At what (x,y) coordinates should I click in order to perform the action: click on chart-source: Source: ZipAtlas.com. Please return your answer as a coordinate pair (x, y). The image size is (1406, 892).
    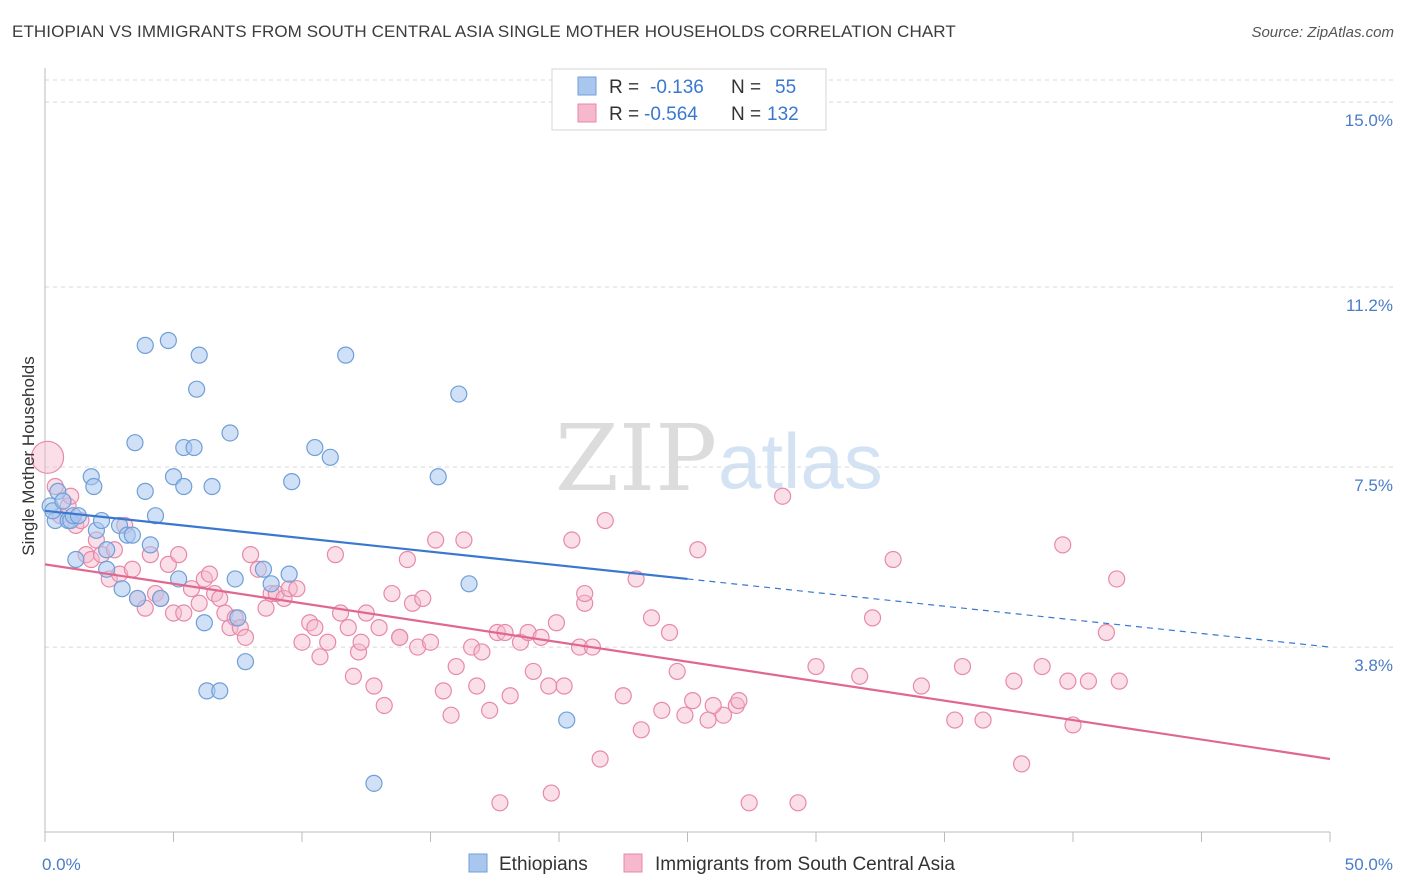
    Looking at the image, I should click on (1322, 32).